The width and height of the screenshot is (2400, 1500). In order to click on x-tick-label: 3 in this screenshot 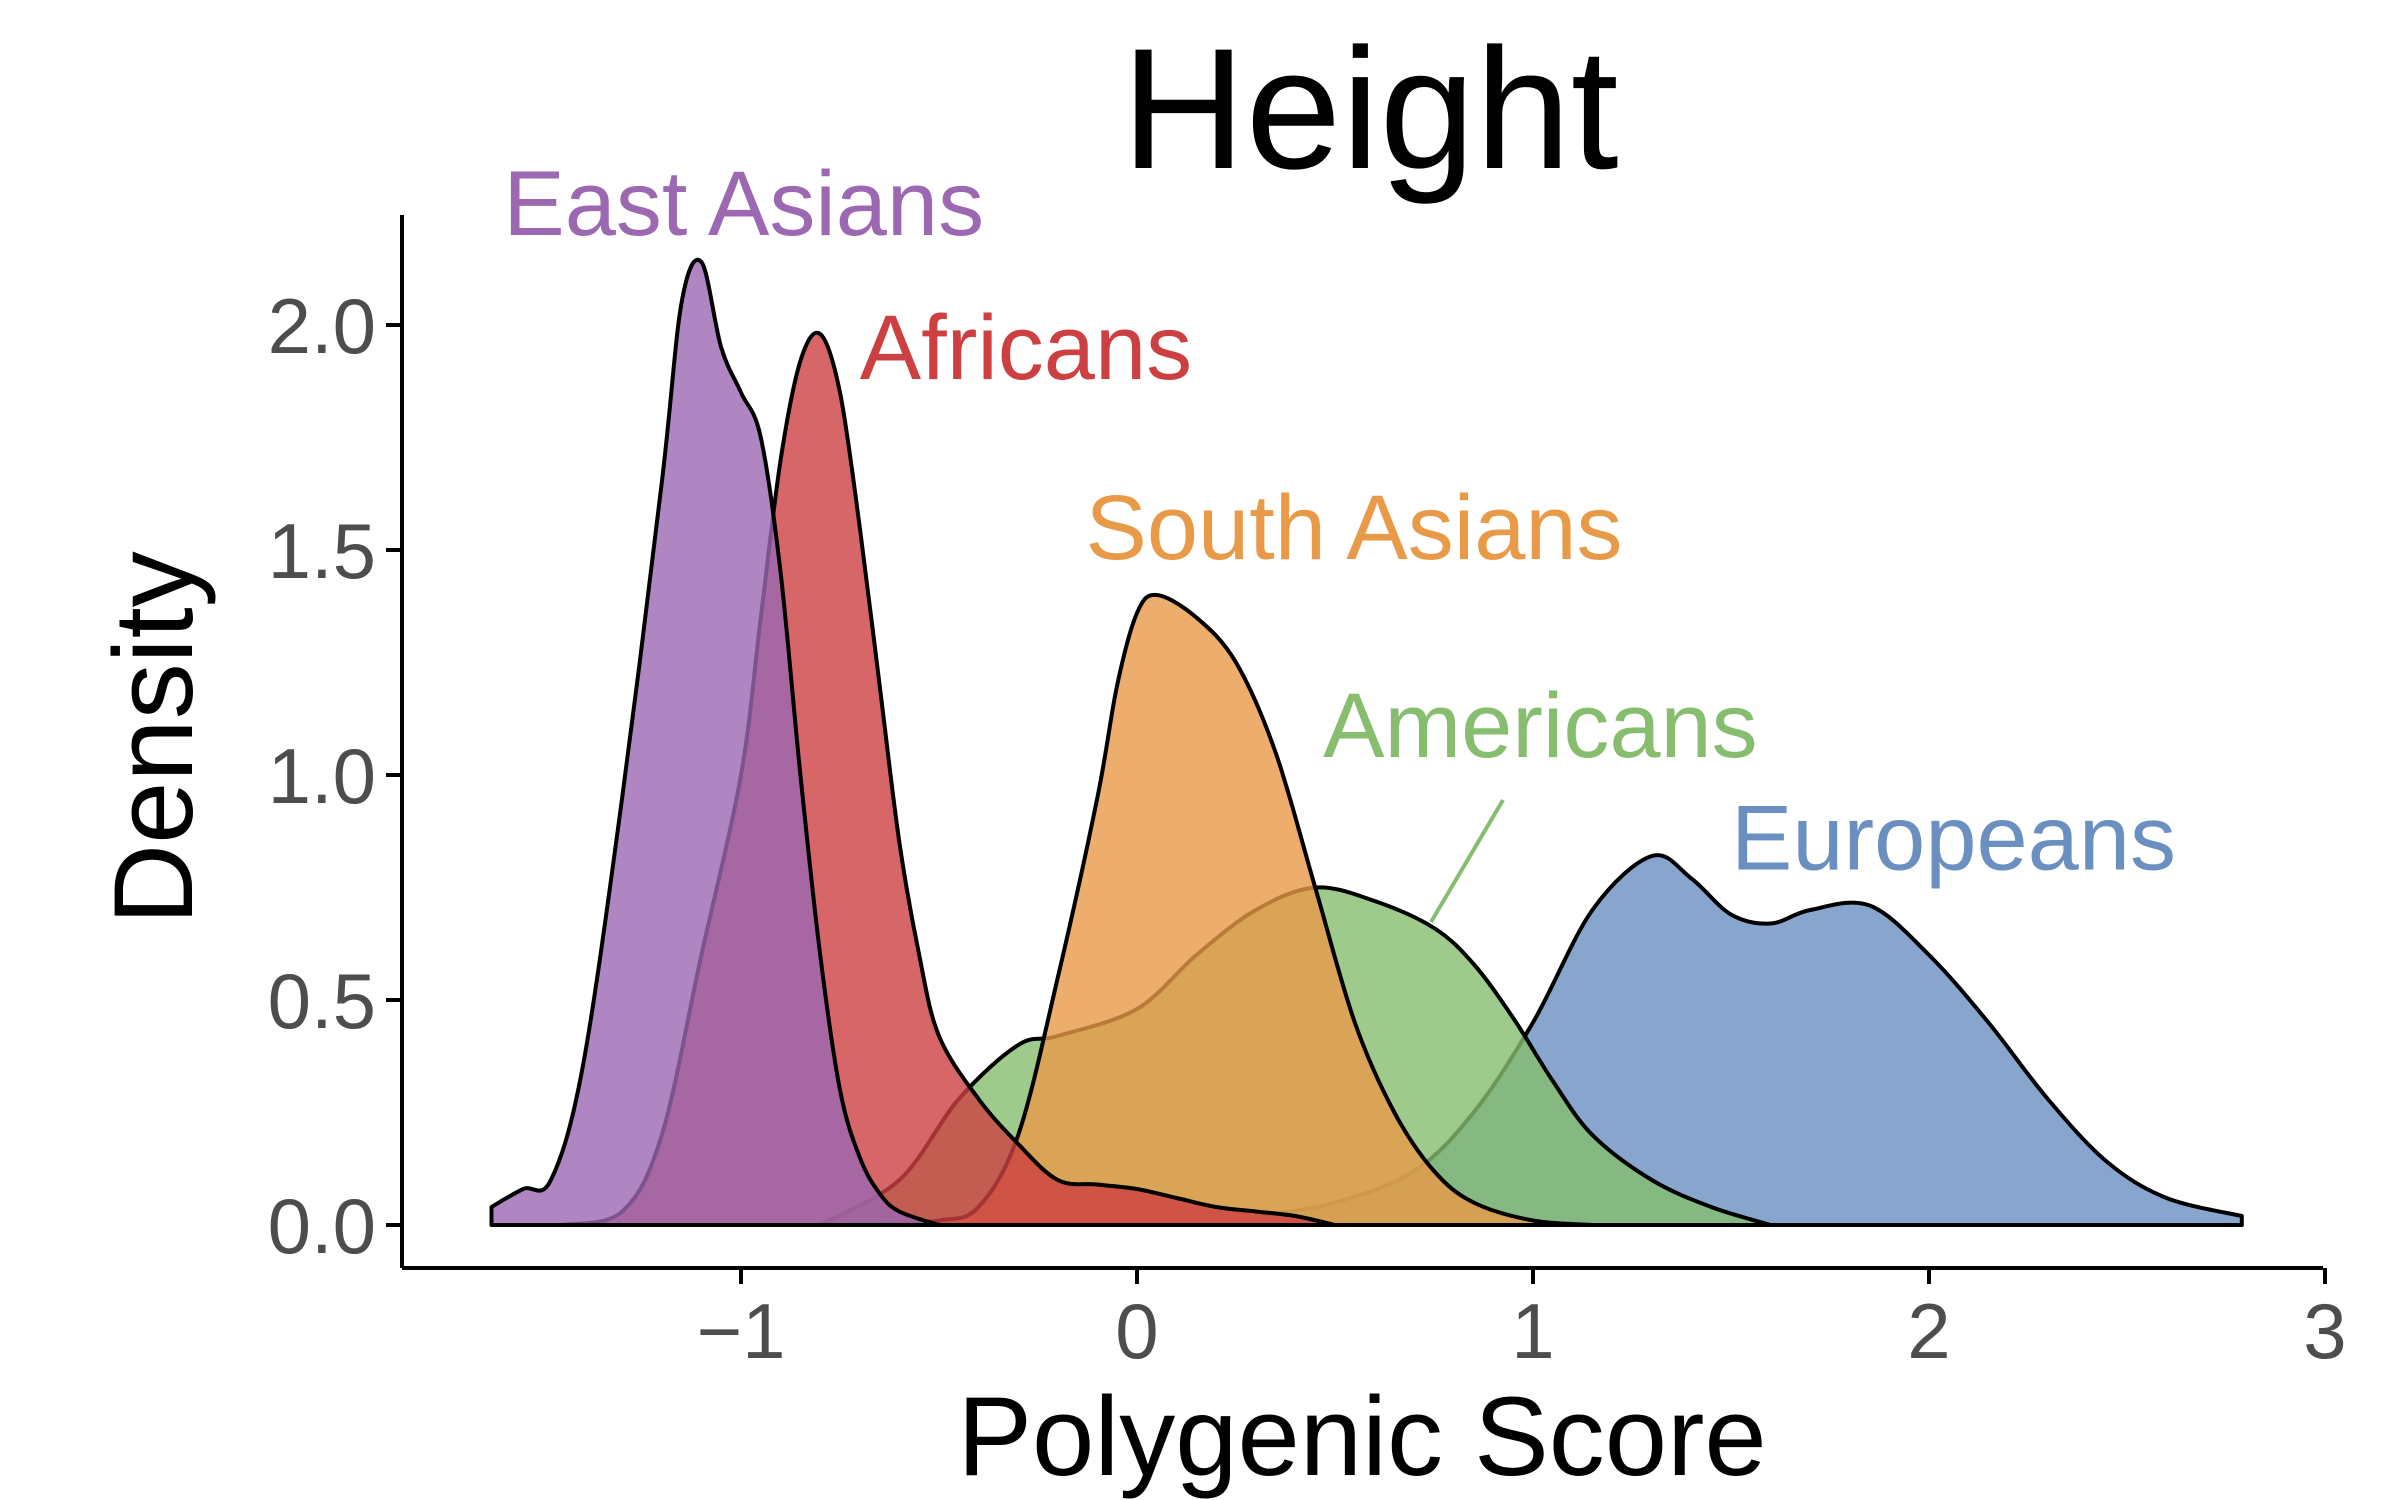, I will do `click(2324, 1331)`.